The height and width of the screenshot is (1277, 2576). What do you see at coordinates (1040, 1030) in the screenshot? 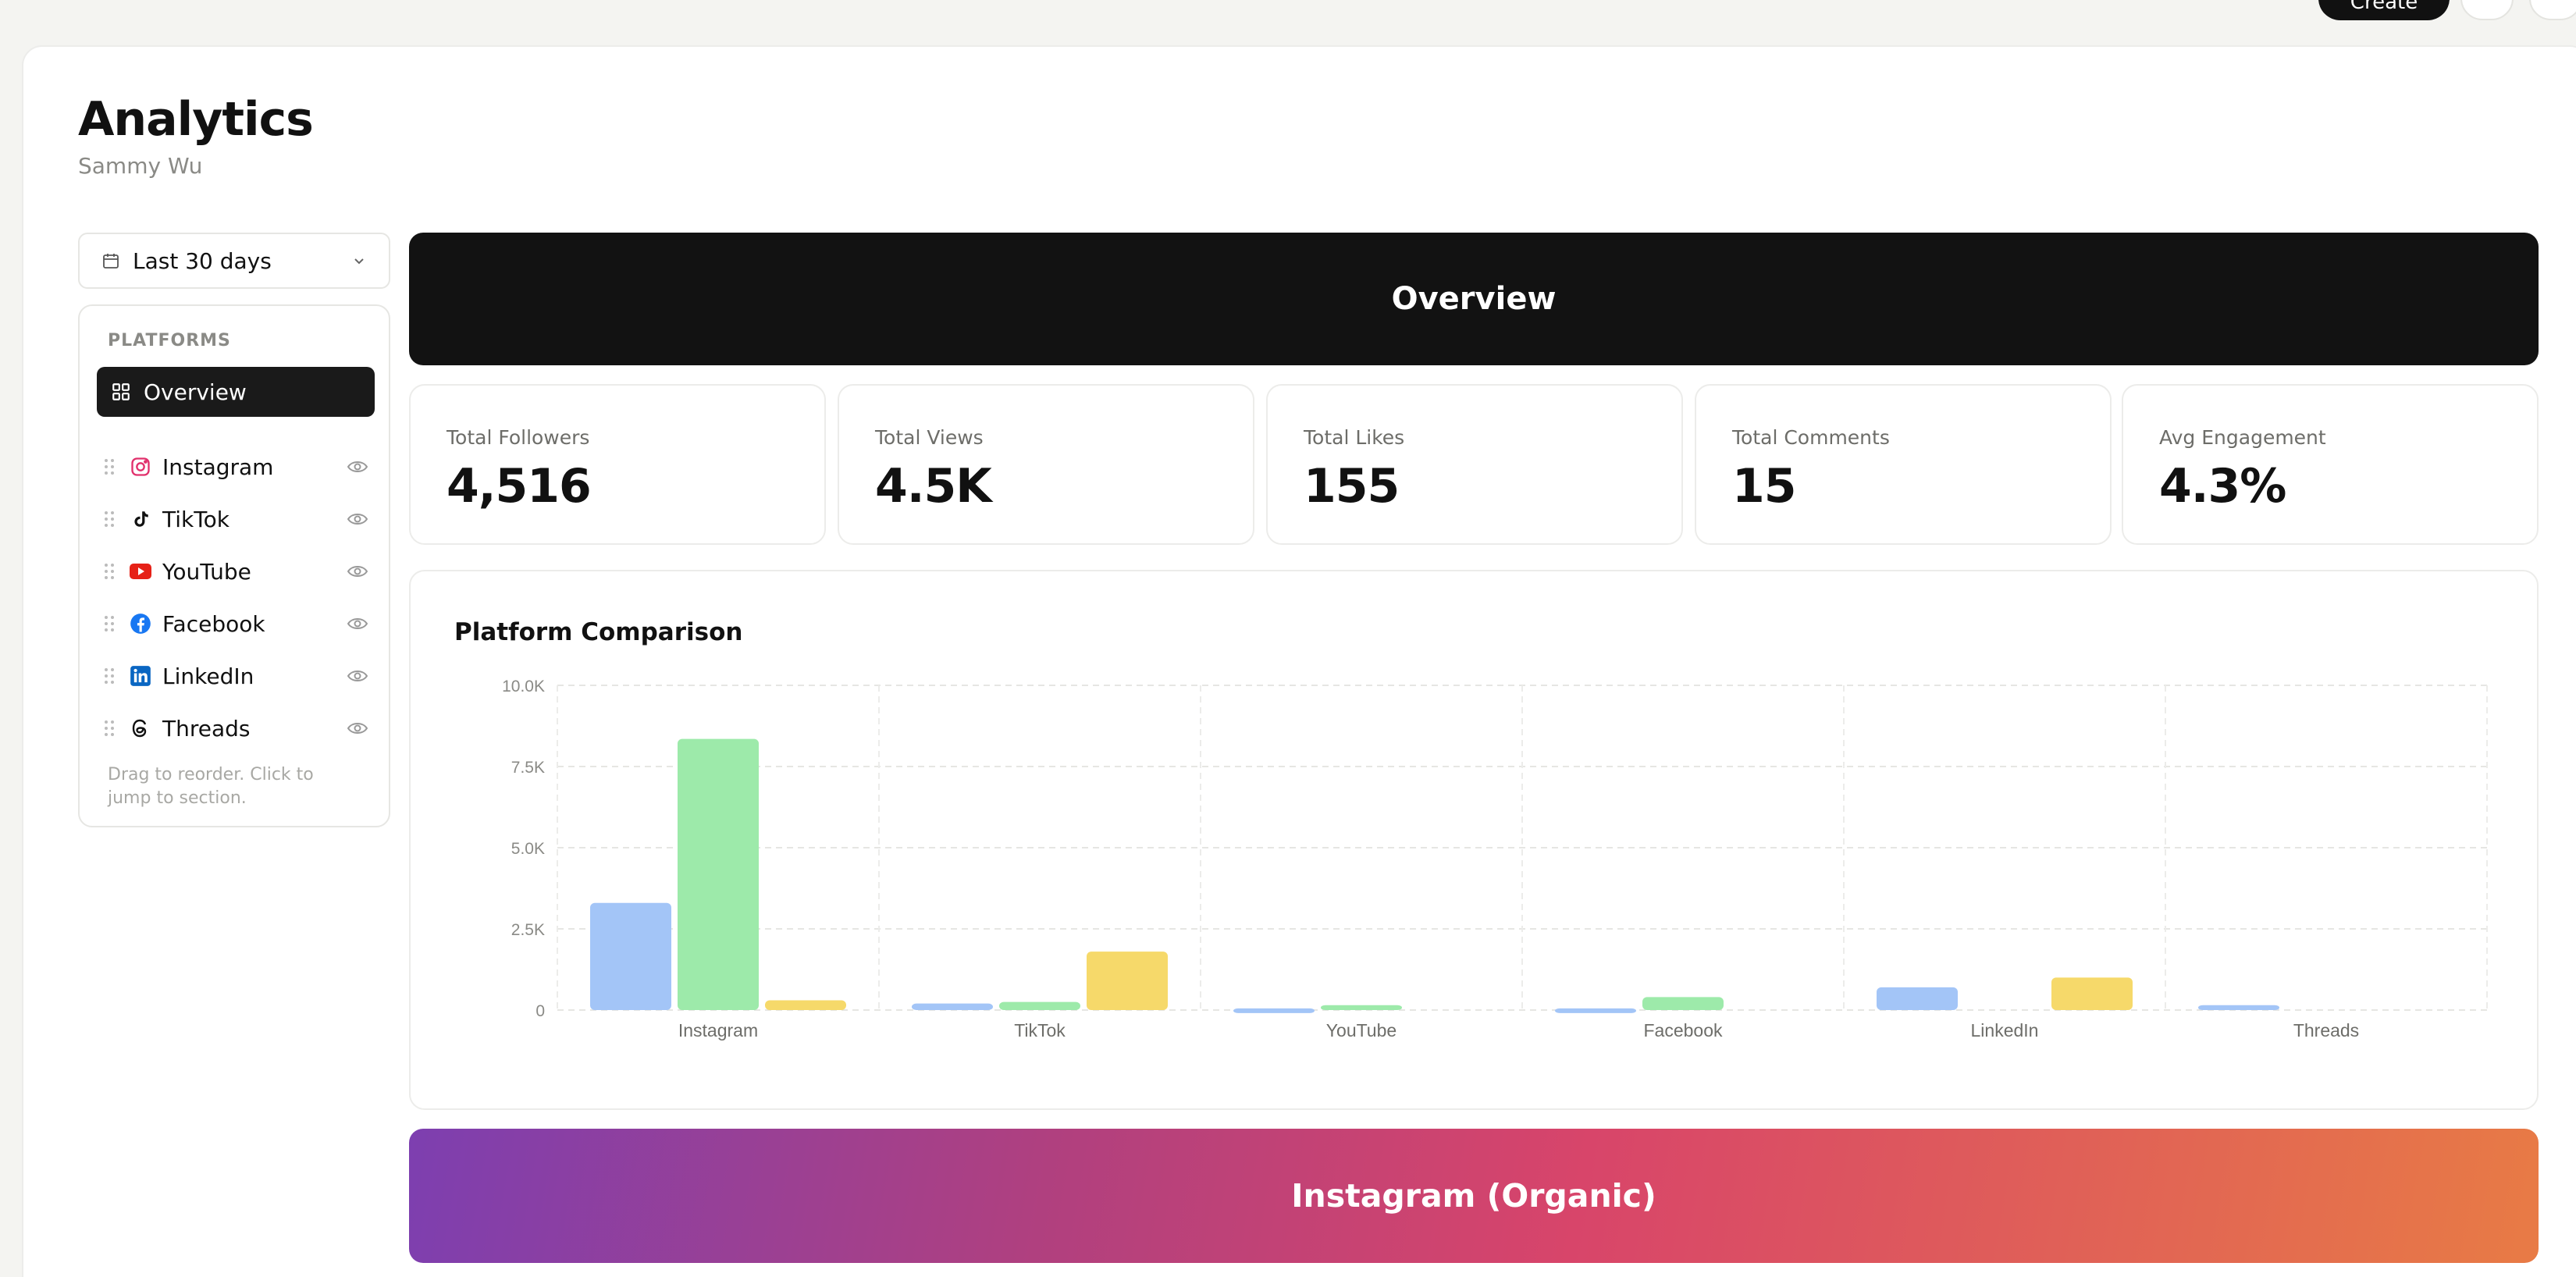
I see `x-tick-label: TikTok` at bounding box center [1040, 1030].